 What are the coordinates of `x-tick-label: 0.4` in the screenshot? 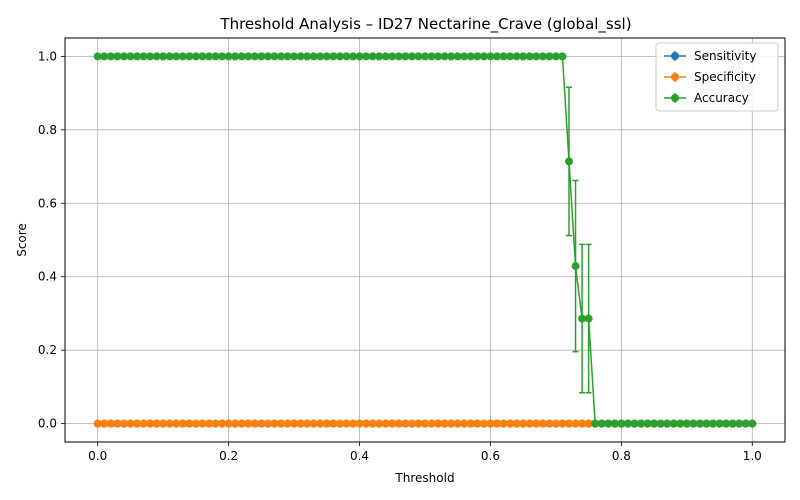 It's located at (359, 456).